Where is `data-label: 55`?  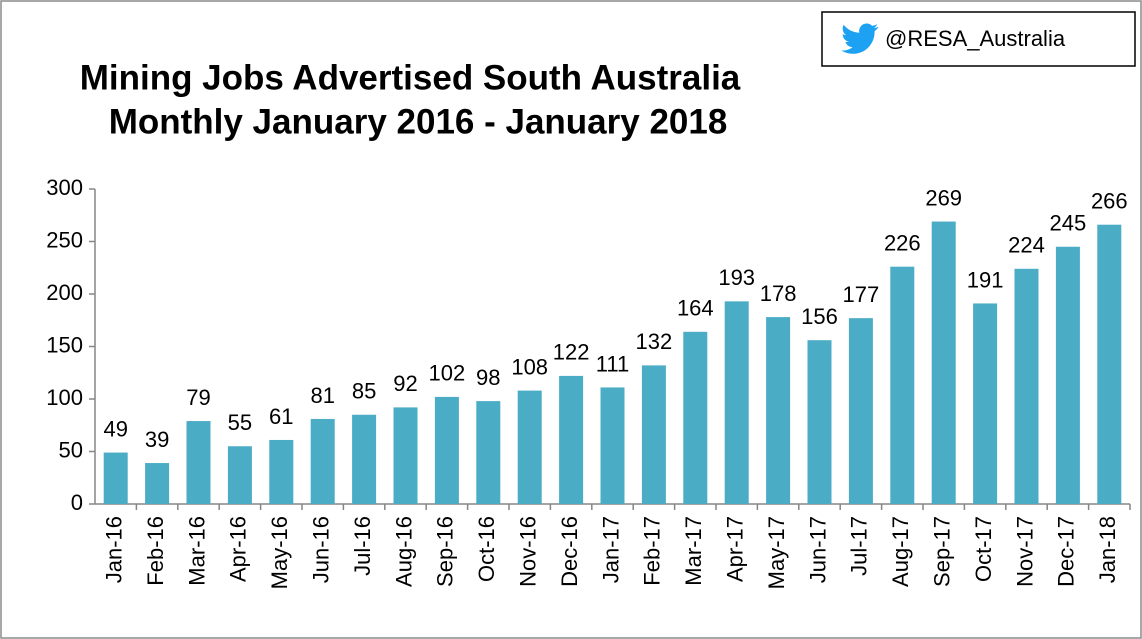 data-label: 55 is located at coordinates (240, 422).